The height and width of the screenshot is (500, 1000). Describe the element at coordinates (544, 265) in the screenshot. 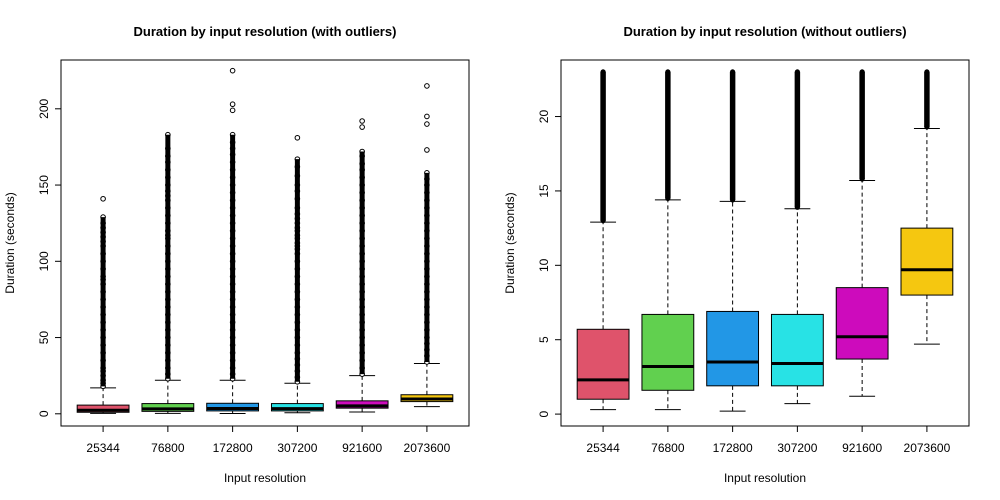

I see `y-tick-label: 10` at that location.